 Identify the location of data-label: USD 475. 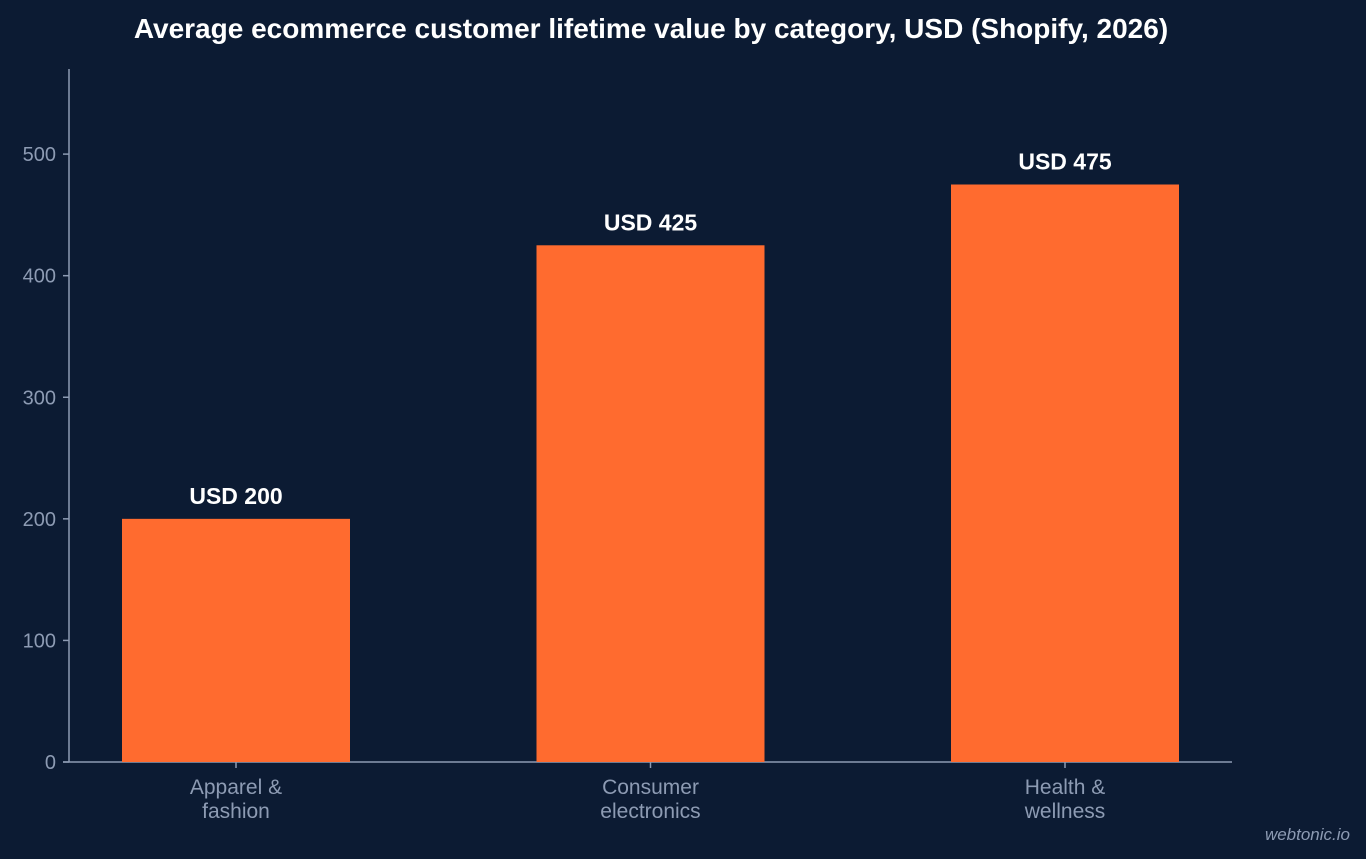
(1065, 162).